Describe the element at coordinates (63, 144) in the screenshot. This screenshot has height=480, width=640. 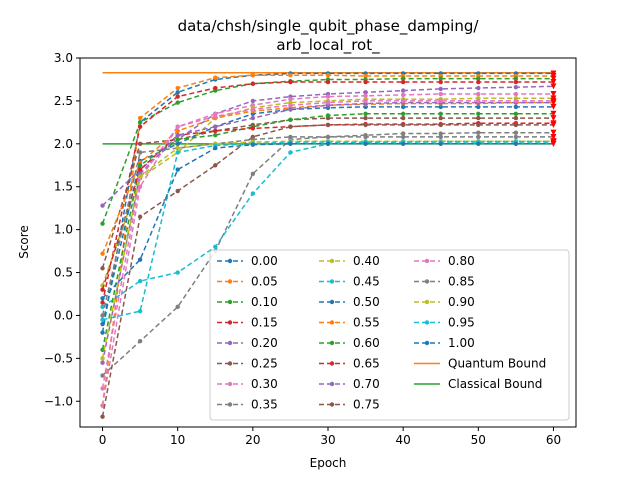
I see `y-tick-label: 2.0` at that location.